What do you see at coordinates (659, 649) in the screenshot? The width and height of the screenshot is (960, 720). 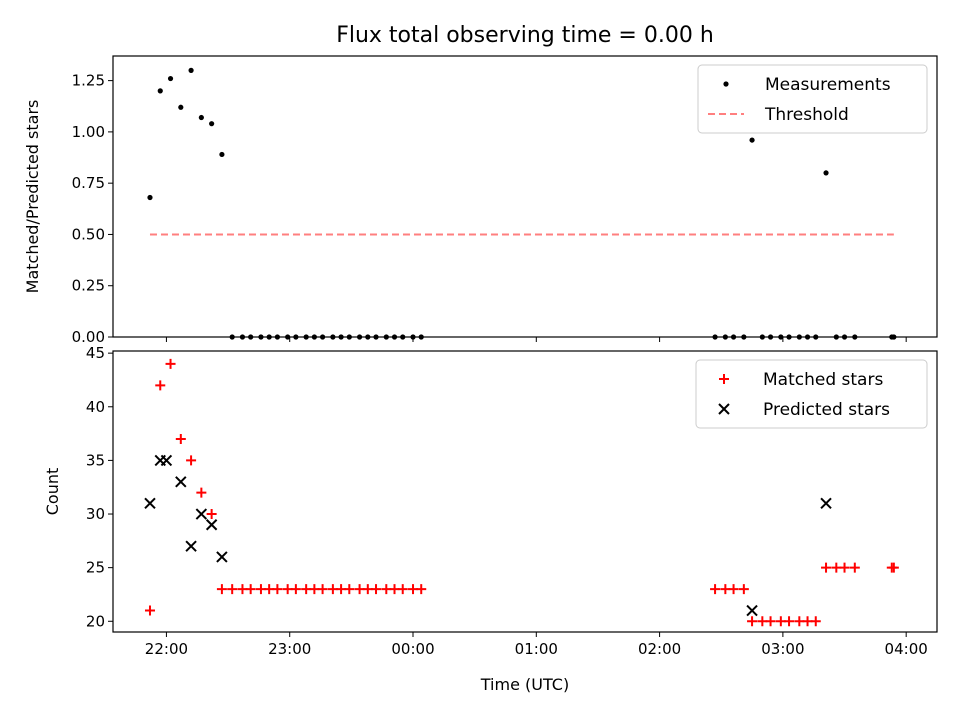 I see `x-tick-label: 02:00` at bounding box center [659, 649].